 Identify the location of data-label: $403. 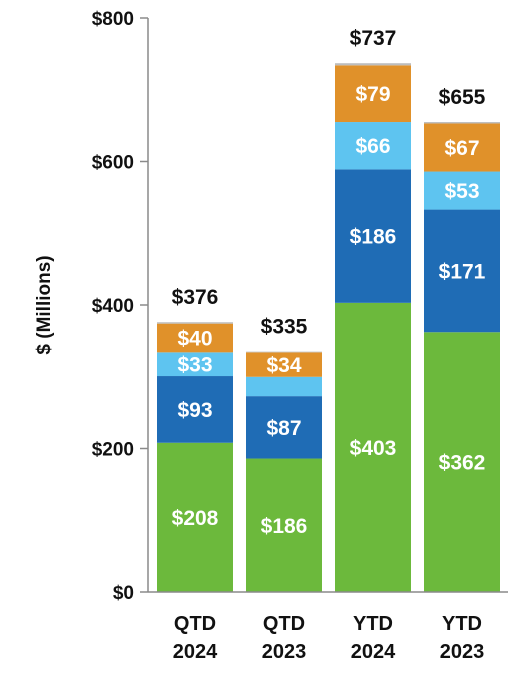
(373, 448).